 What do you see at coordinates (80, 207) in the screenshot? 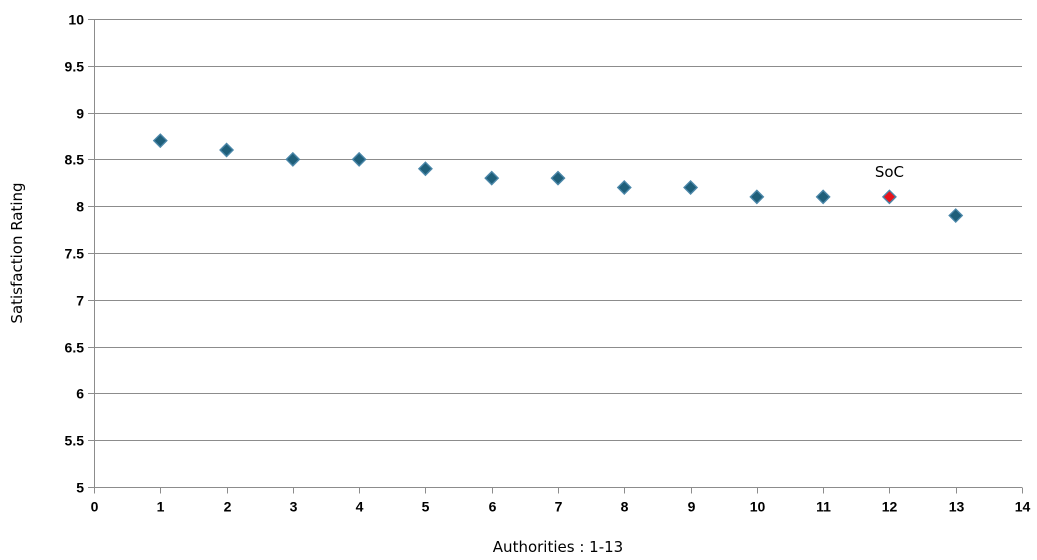
I see `y-tick-label: 8` at bounding box center [80, 207].